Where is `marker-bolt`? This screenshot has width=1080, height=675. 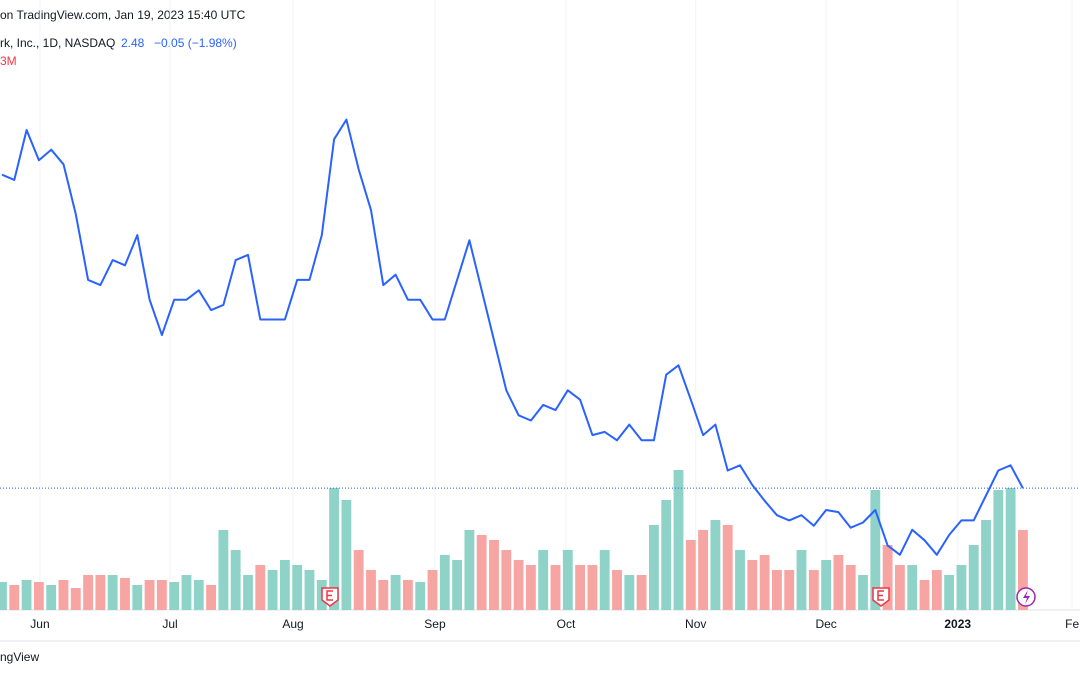
marker-bolt is located at coordinates (1026, 597).